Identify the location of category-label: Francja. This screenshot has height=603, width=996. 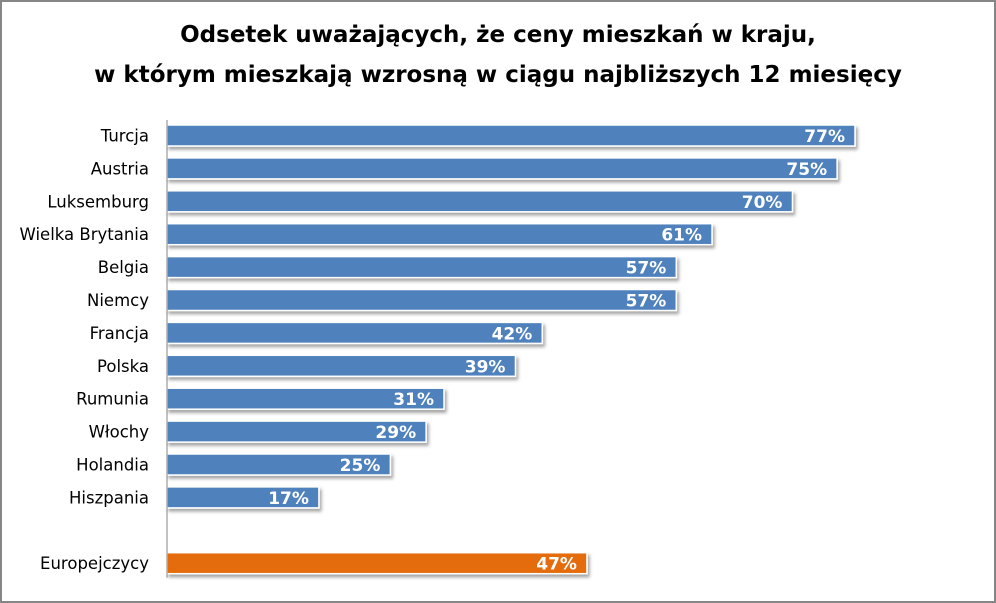
(119, 333).